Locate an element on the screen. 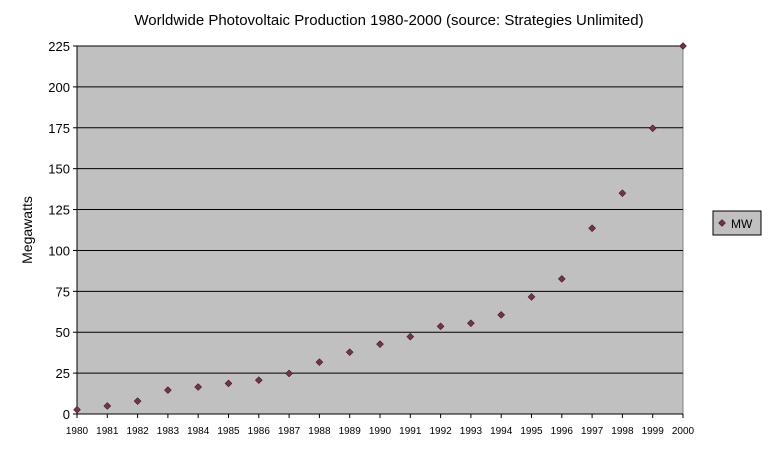 This screenshot has height=450, width=777. x-tick-label: 1990 is located at coordinates (380, 431).